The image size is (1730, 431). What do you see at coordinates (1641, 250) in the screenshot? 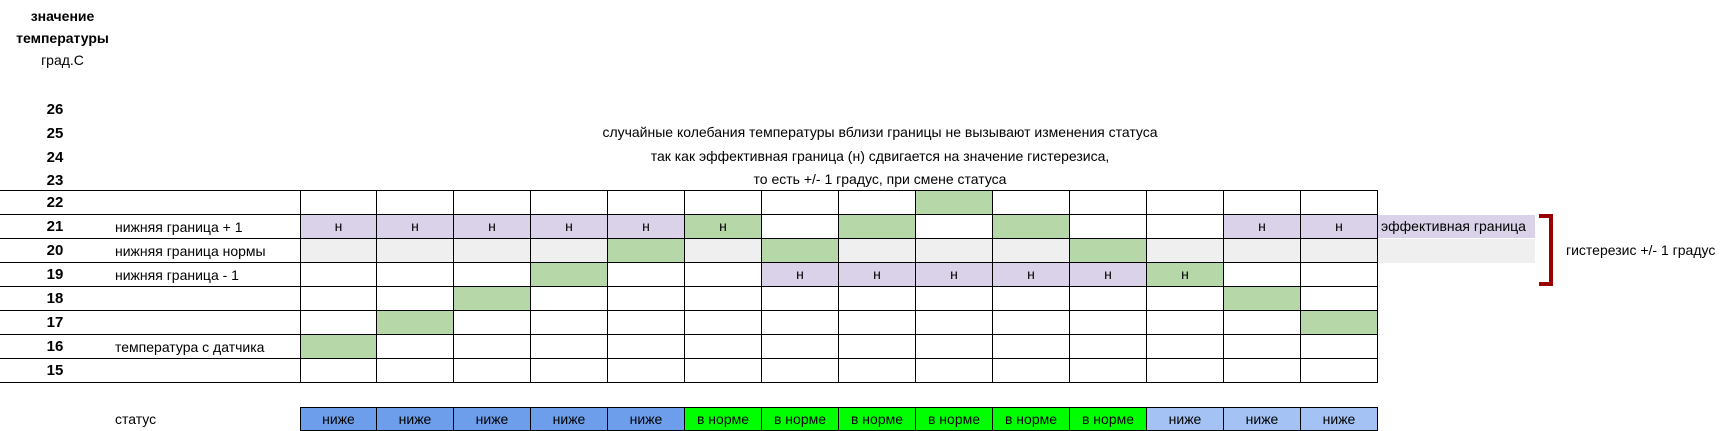
I see `hysteresis-label: гистерезис +/- 1 градус` at bounding box center [1641, 250].